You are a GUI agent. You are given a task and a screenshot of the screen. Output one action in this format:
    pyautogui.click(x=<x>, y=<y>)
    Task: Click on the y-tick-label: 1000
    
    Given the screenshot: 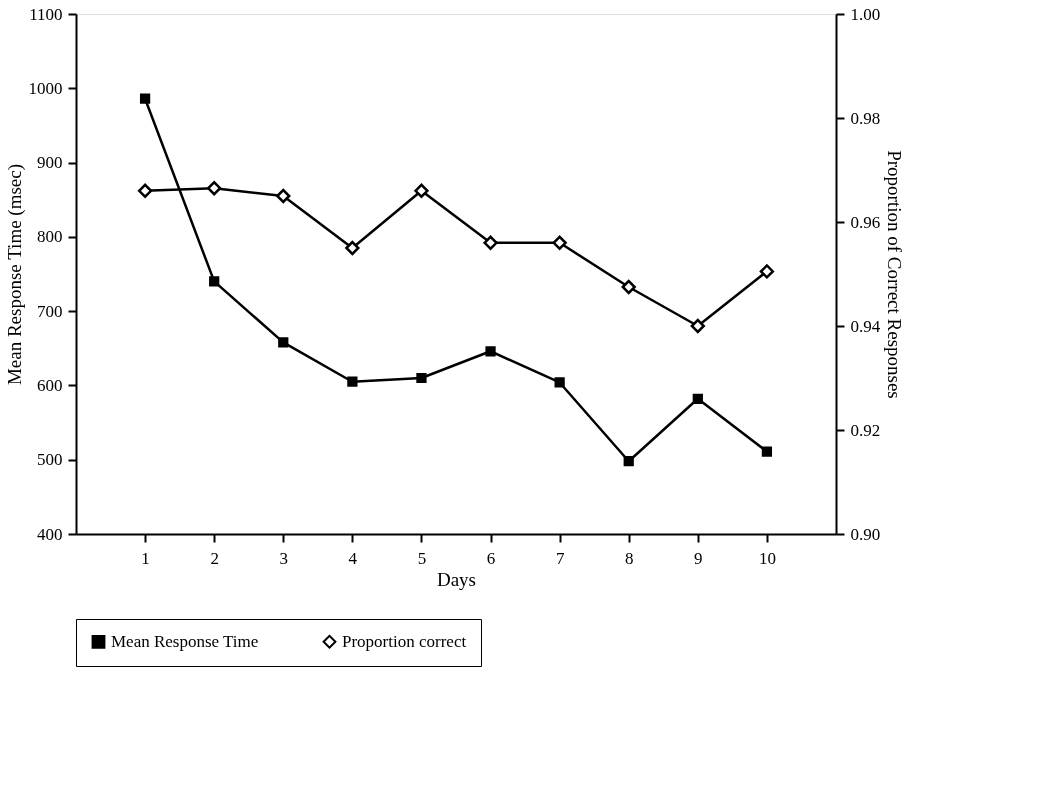 What is the action you would take?
    pyautogui.click(x=45, y=88)
    